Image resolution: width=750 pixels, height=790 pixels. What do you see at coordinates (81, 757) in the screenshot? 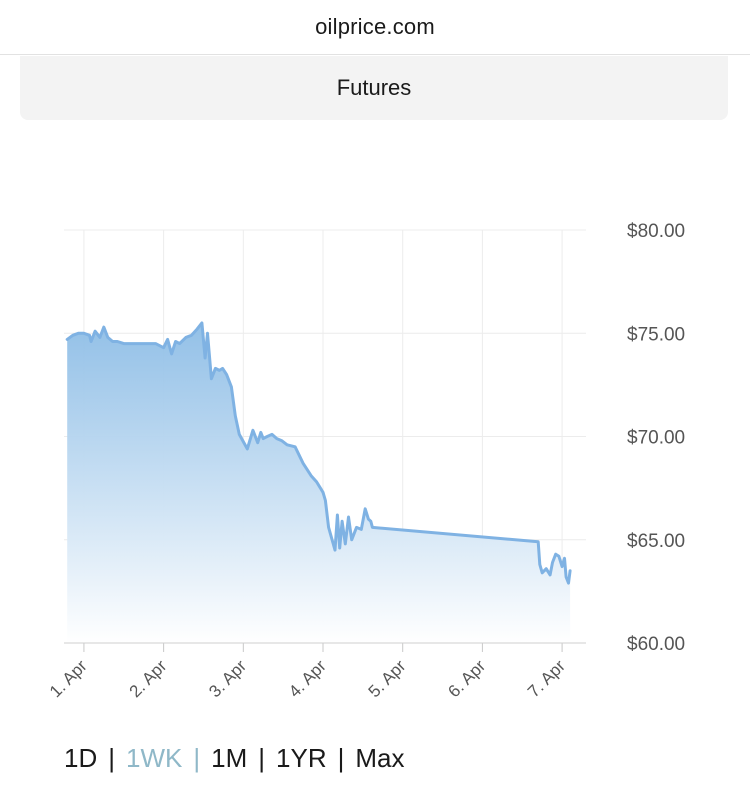
I see `range-1d-button: 1D` at bounding box center [81, 757].